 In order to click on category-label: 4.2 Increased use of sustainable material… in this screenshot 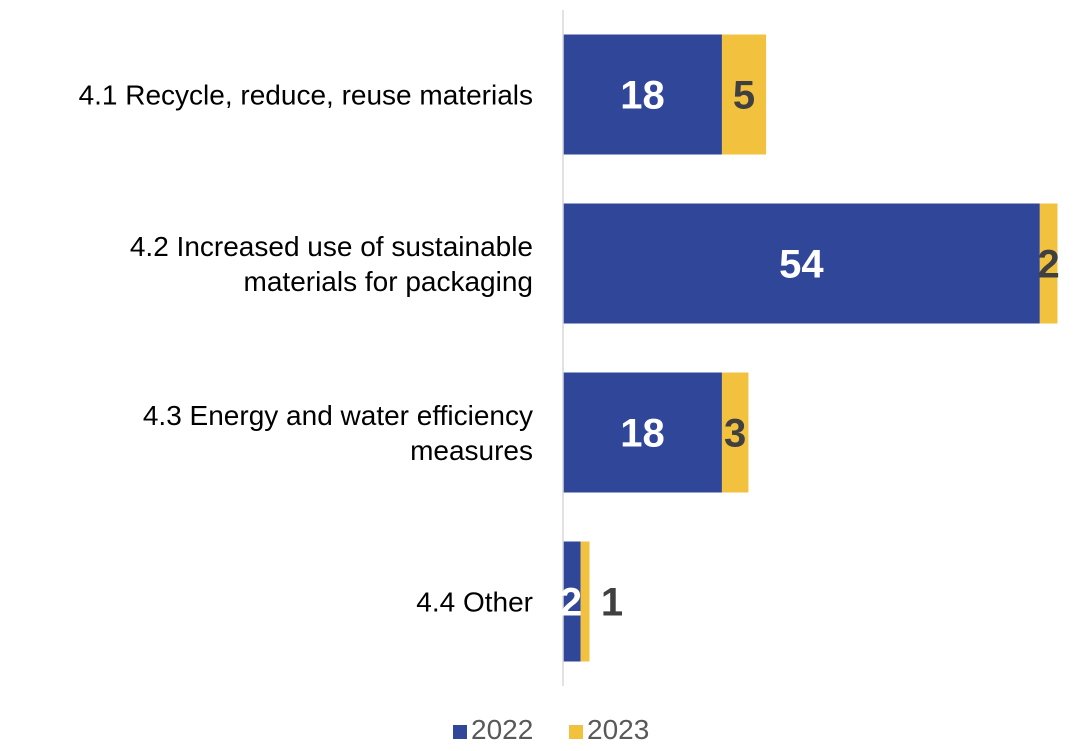, I will do `click(331, 264)`.